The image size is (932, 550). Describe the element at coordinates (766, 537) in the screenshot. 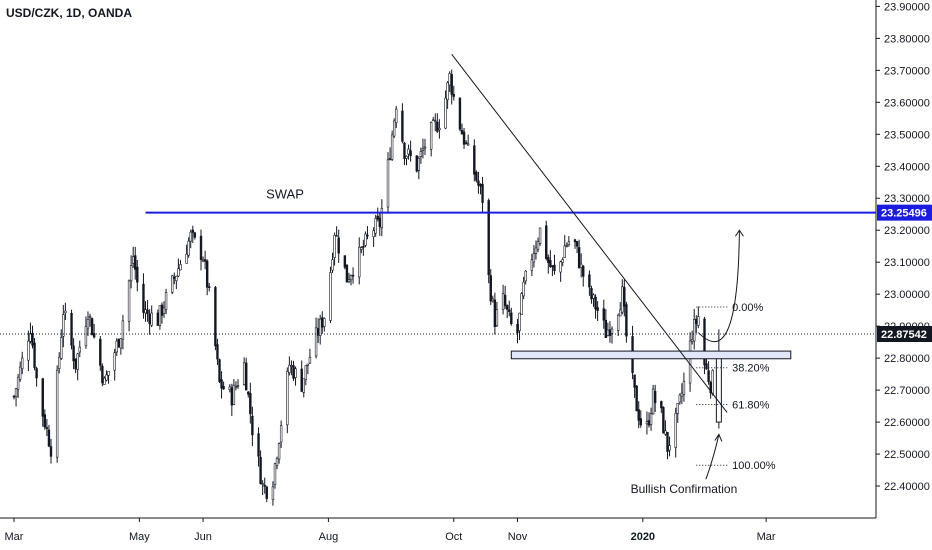

I see `time-tick-label: Mar` at that location.